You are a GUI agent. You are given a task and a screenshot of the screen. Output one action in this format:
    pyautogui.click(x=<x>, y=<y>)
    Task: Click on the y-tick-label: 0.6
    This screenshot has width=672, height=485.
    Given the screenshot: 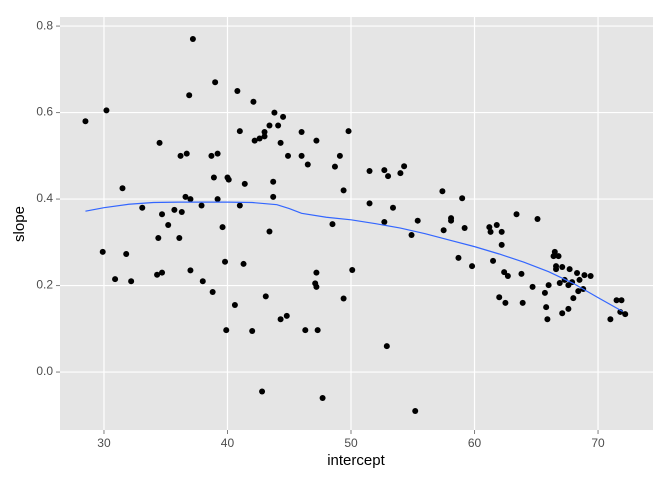 What is the action you would take?
    pyautogui.click(x=44, y=112)
    